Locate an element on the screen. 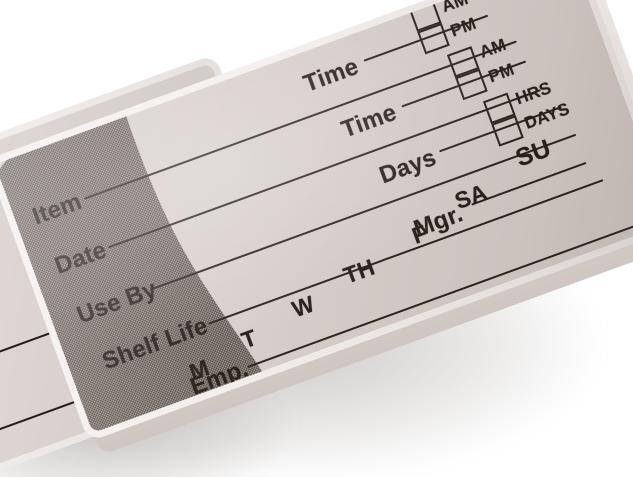 The image size is (633, 477). day-option-th: TH is located at coordinates (359, 271).